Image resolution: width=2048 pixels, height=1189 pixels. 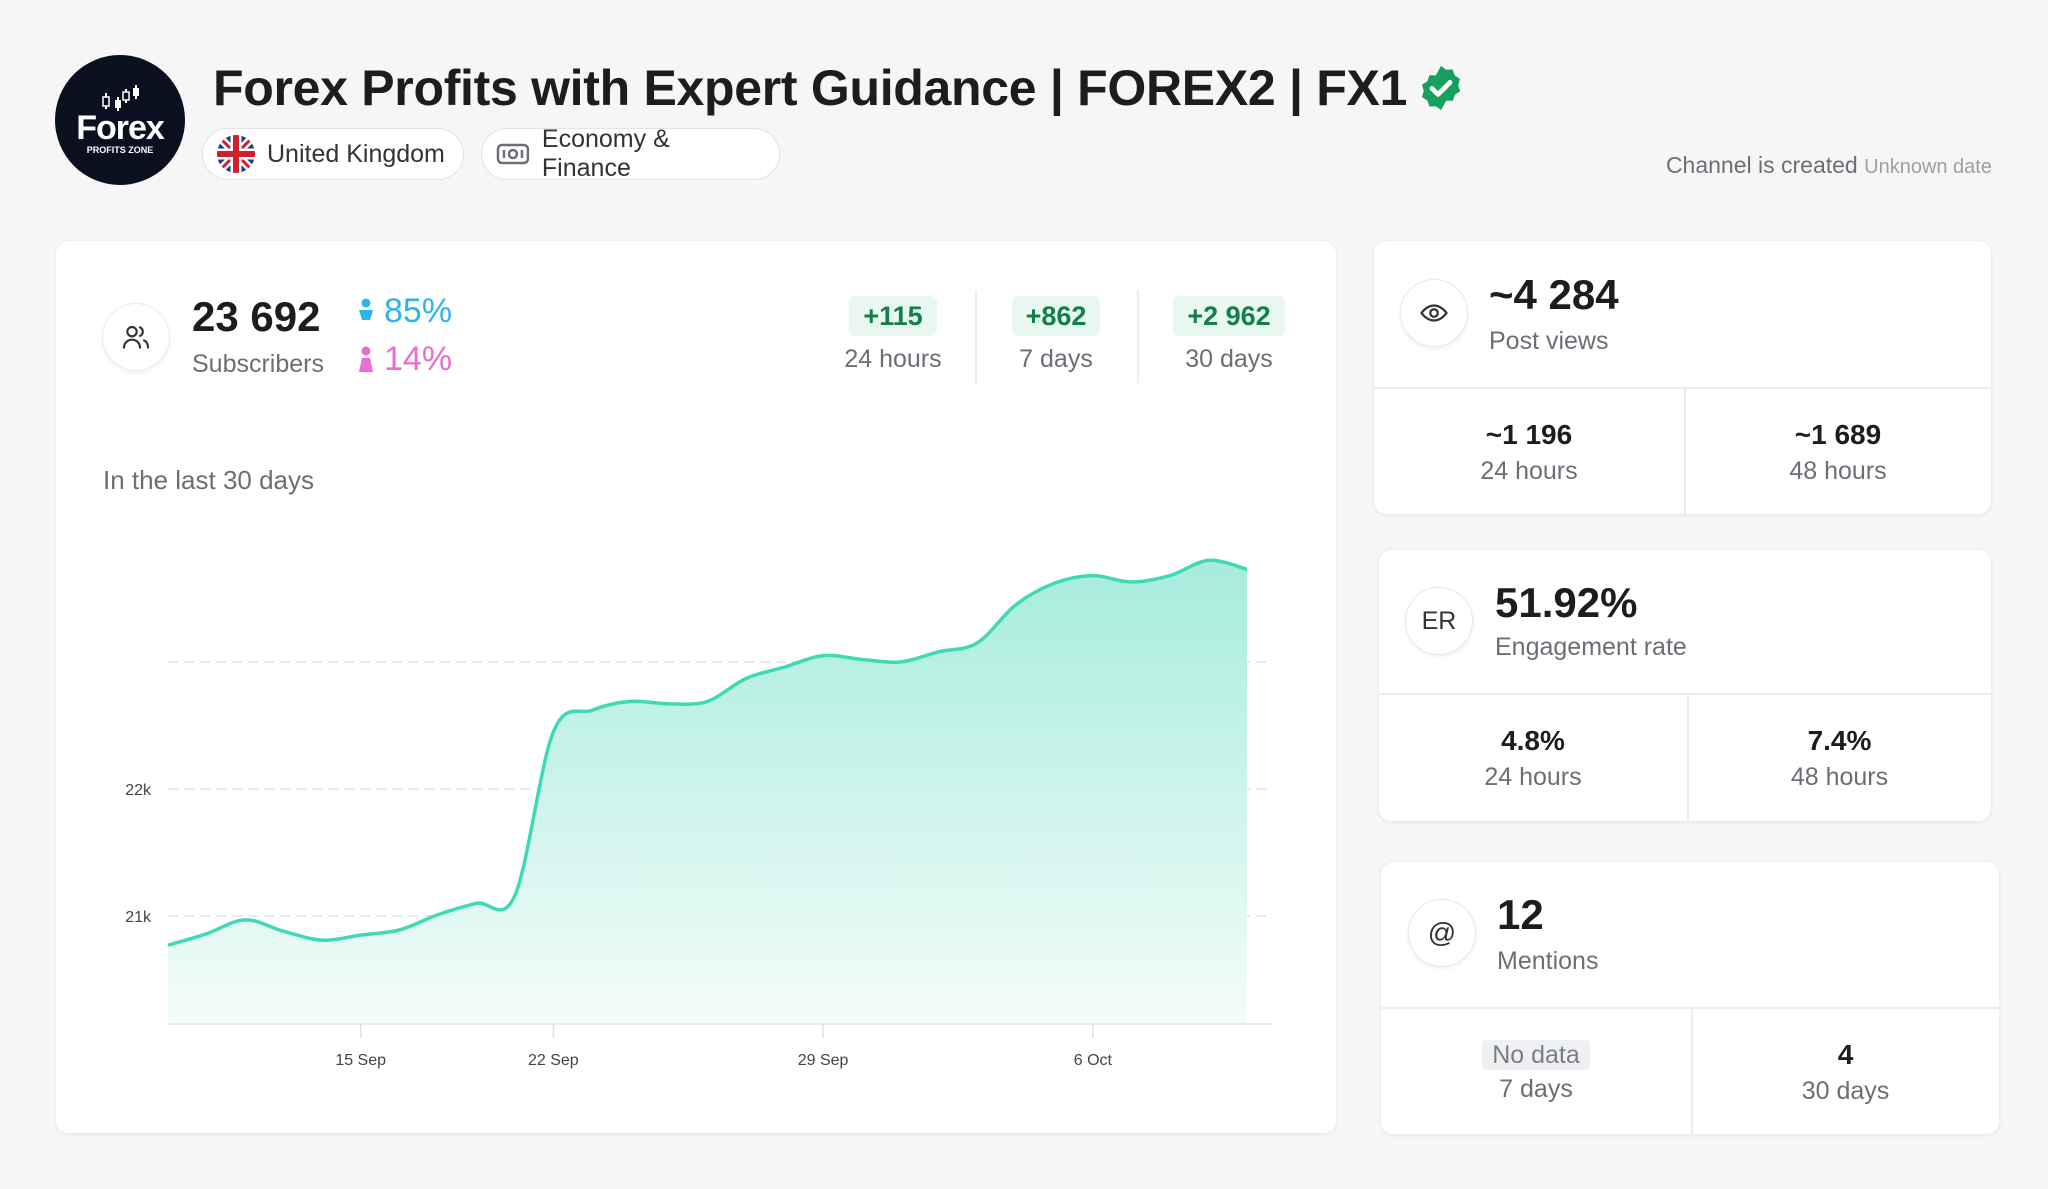 What do you see at coordinates (1839, 740) in the screenshot?
I see `cell-value: 7.4%` at bounding box center [1839, 740].